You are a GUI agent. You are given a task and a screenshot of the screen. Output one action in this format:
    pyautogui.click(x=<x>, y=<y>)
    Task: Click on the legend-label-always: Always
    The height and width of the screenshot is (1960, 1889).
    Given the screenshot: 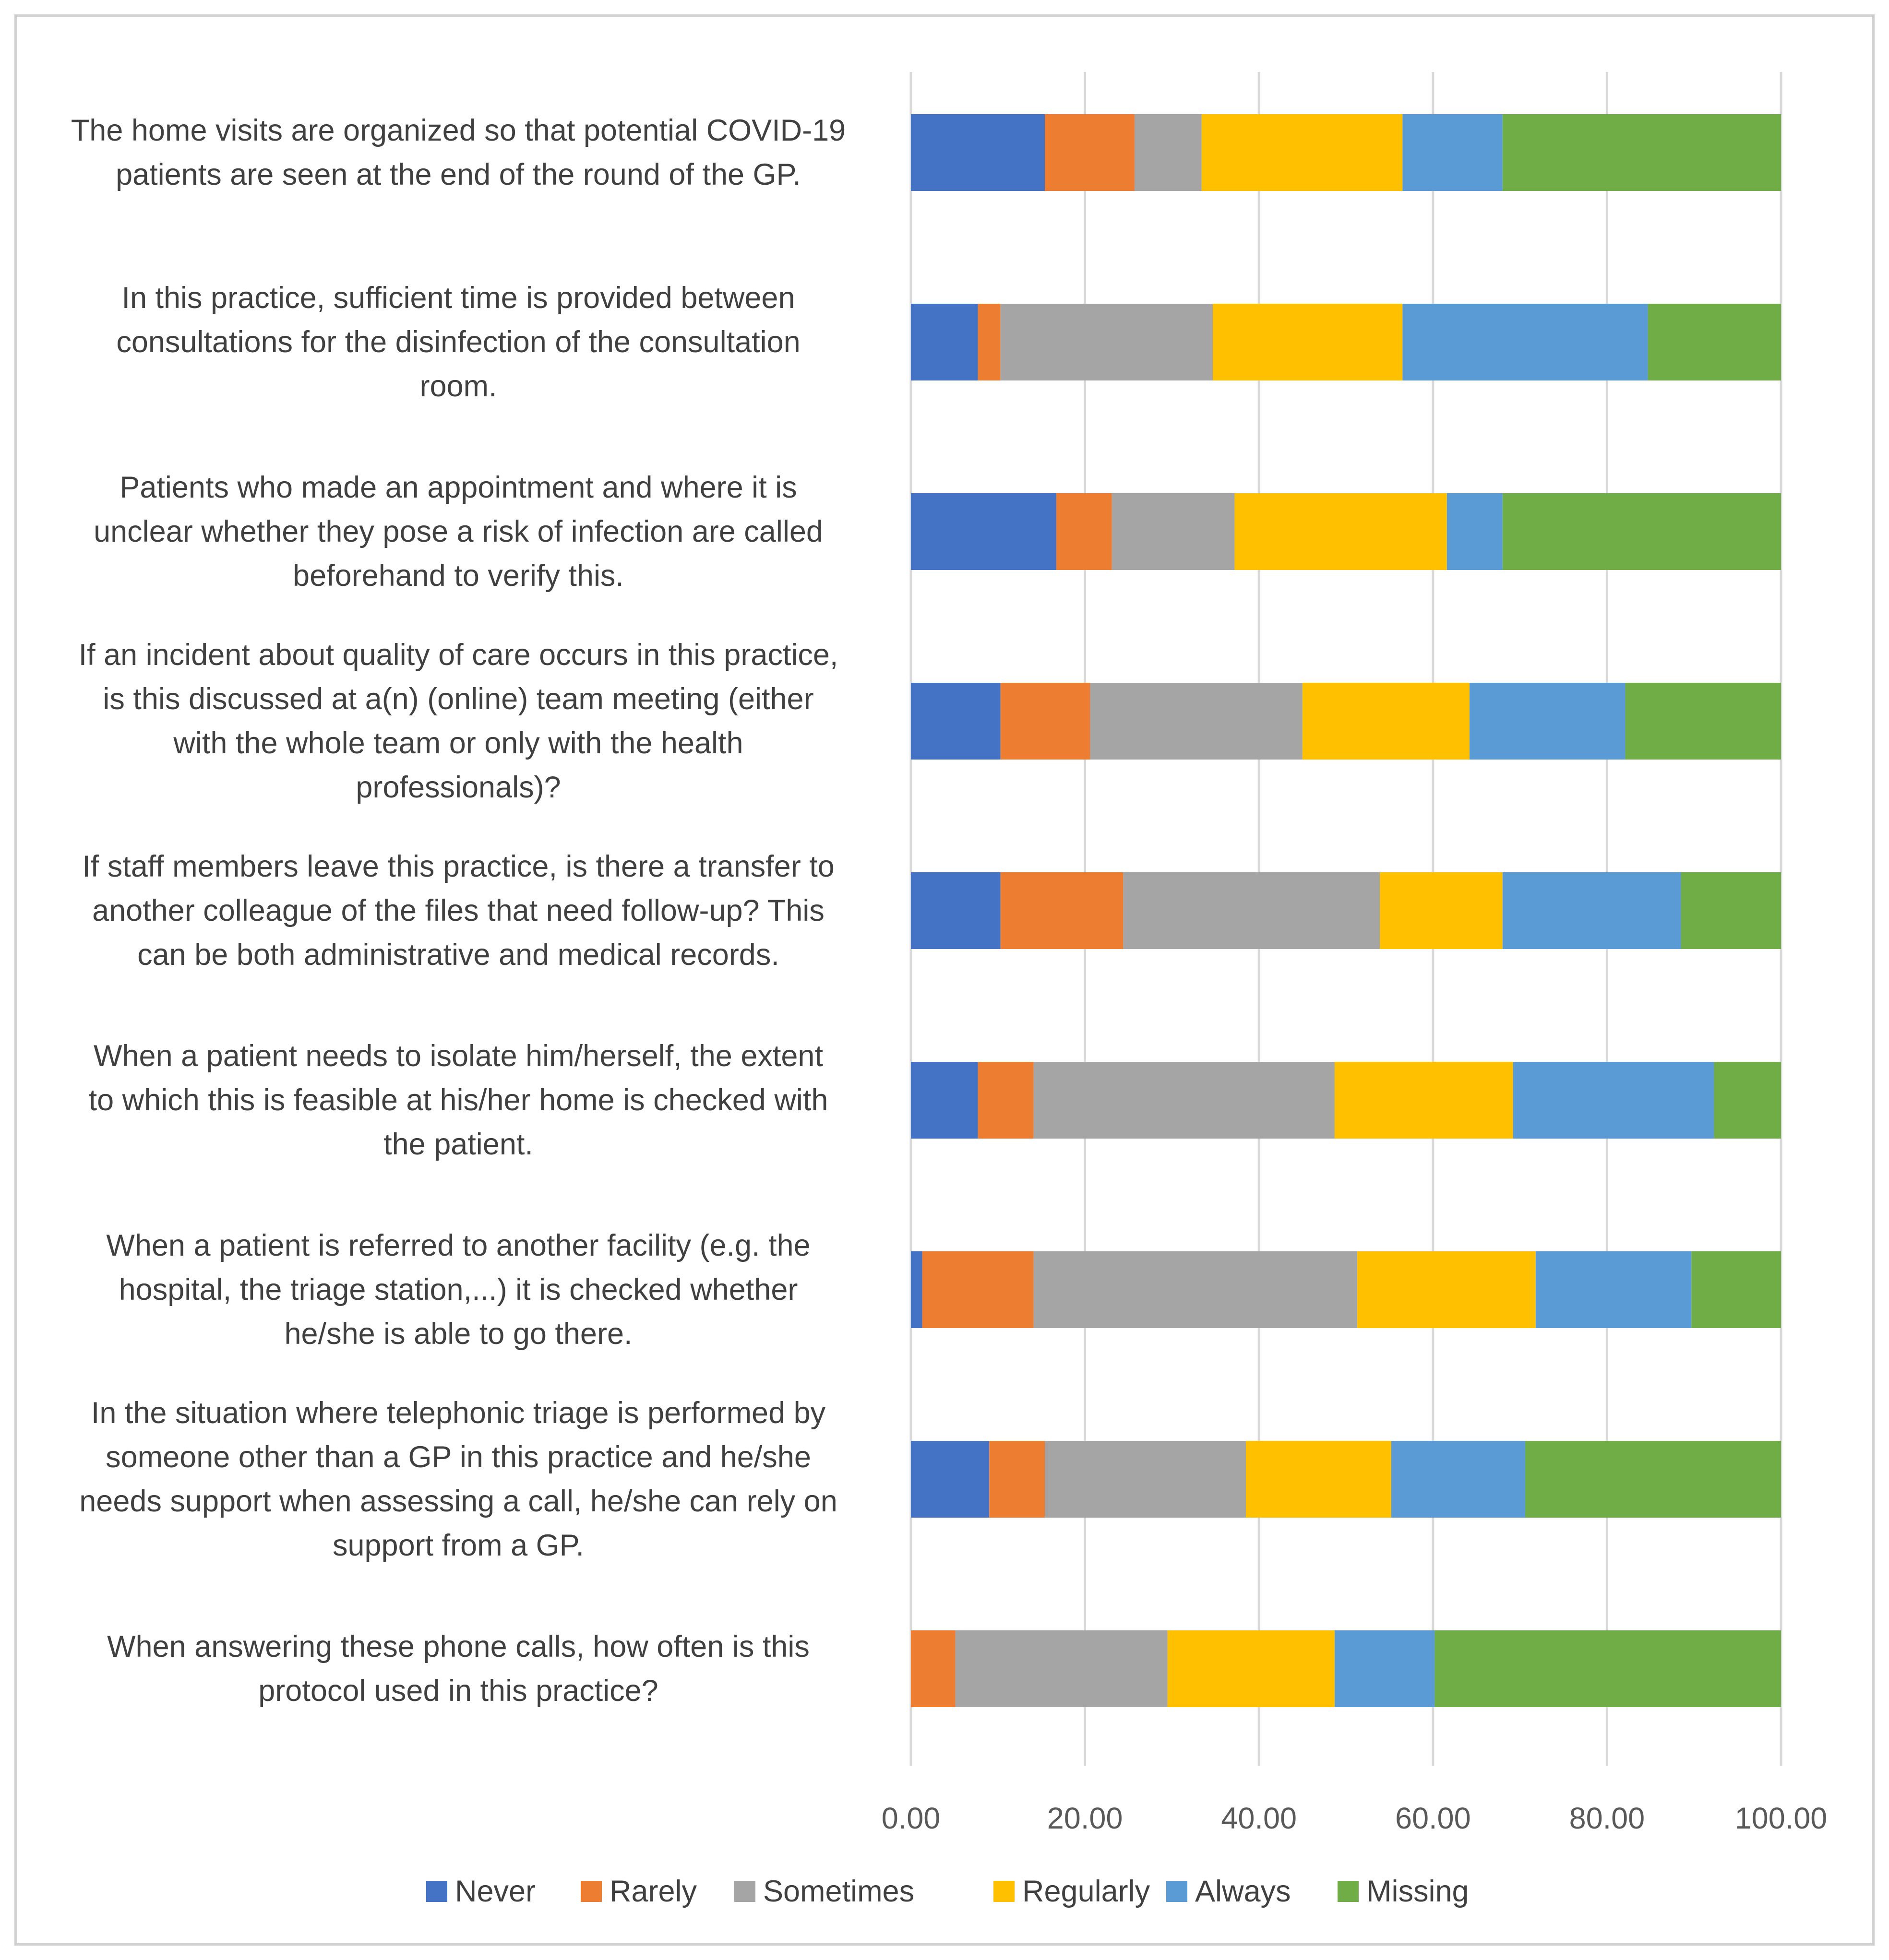 What is the action you would take?
    pyautogui.click(x=1243, y=1891)
    